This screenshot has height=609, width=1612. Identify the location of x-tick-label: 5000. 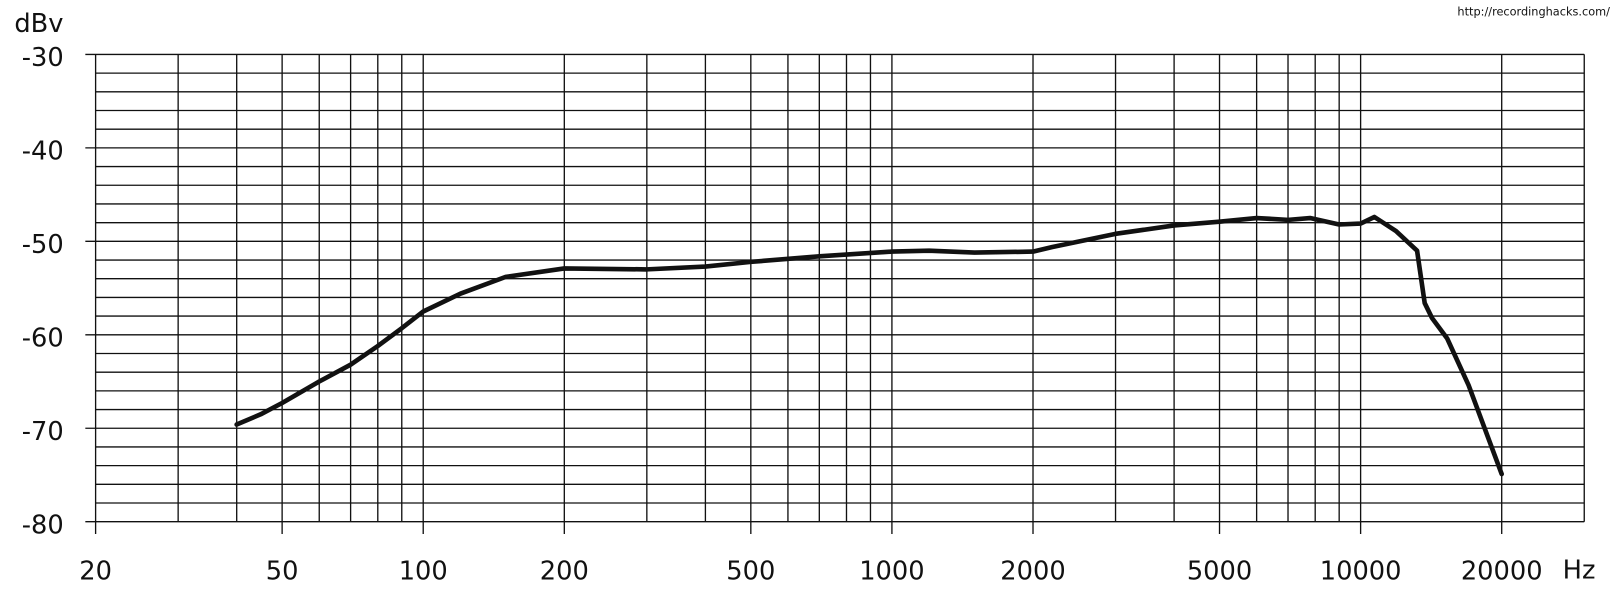
(1219, 572).